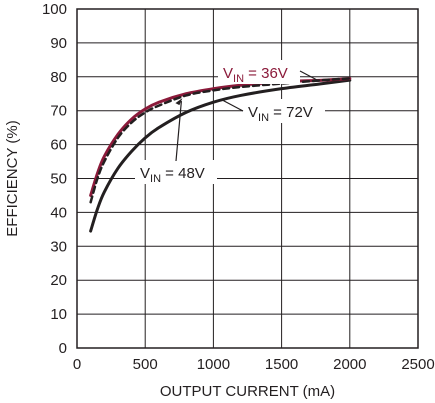 The image size is (435, 403). Describe the element at coordinates (281, 364) in the screenshot. I see `x-tick-label: 1500` at that location.